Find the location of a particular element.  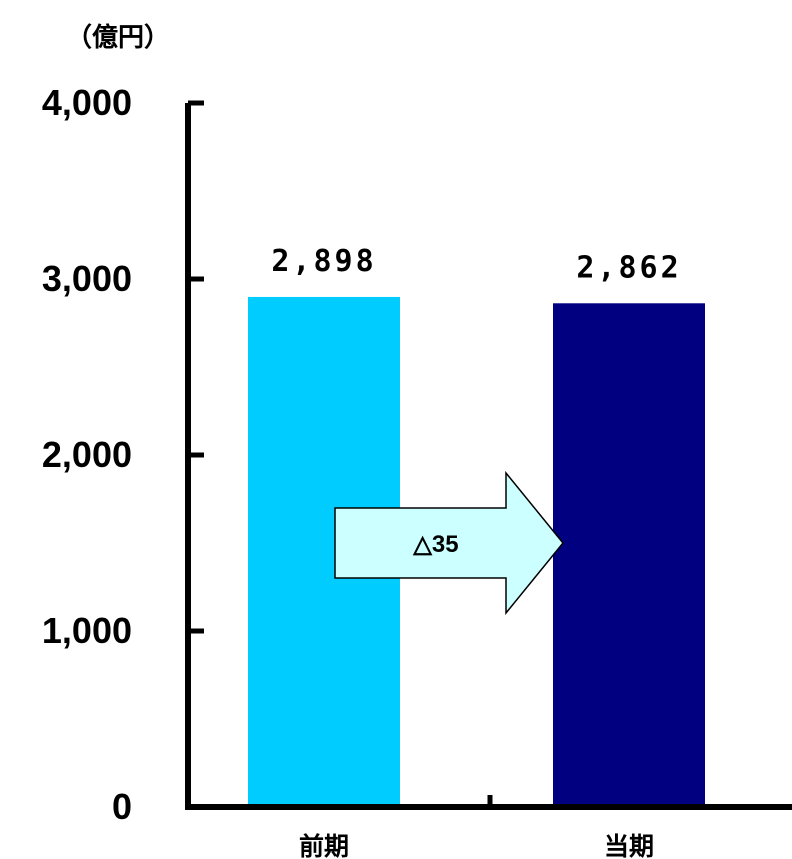

data-labels: 2,898 2,862 is located at coordinates (476, 264).